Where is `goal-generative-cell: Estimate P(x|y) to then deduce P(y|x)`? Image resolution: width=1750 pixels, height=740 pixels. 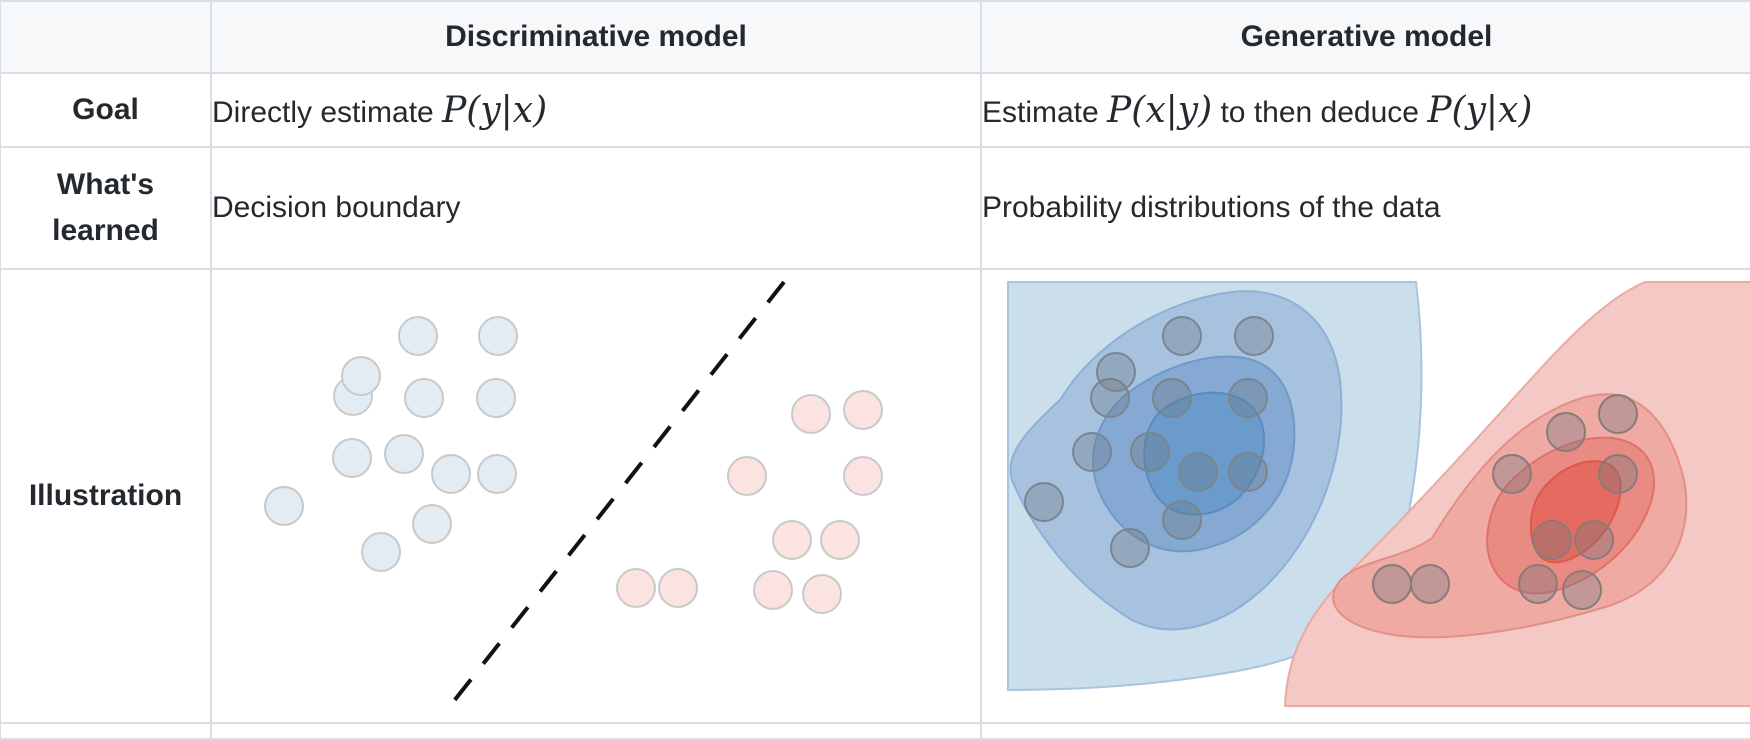 goal-generative-cell: Estimate P(x|y) to then deduce P(y|x) is located at coordinates (1365, 110).